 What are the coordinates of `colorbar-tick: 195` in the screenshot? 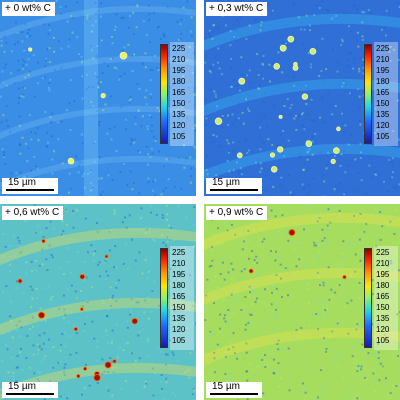 It's located at (383, 274).